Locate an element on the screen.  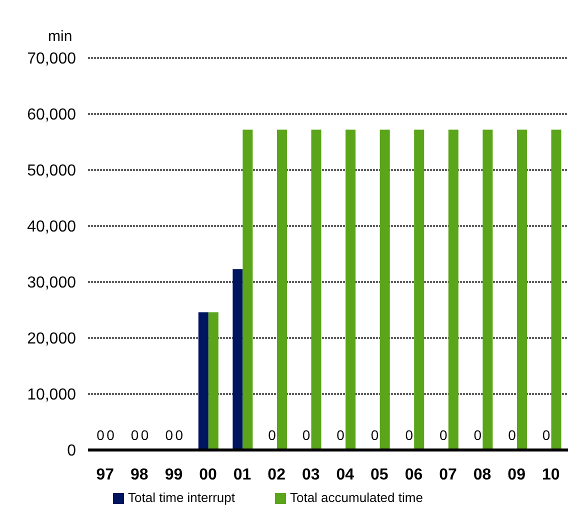
y-tick-label: 10,000 is located at coordinates (51, 395).